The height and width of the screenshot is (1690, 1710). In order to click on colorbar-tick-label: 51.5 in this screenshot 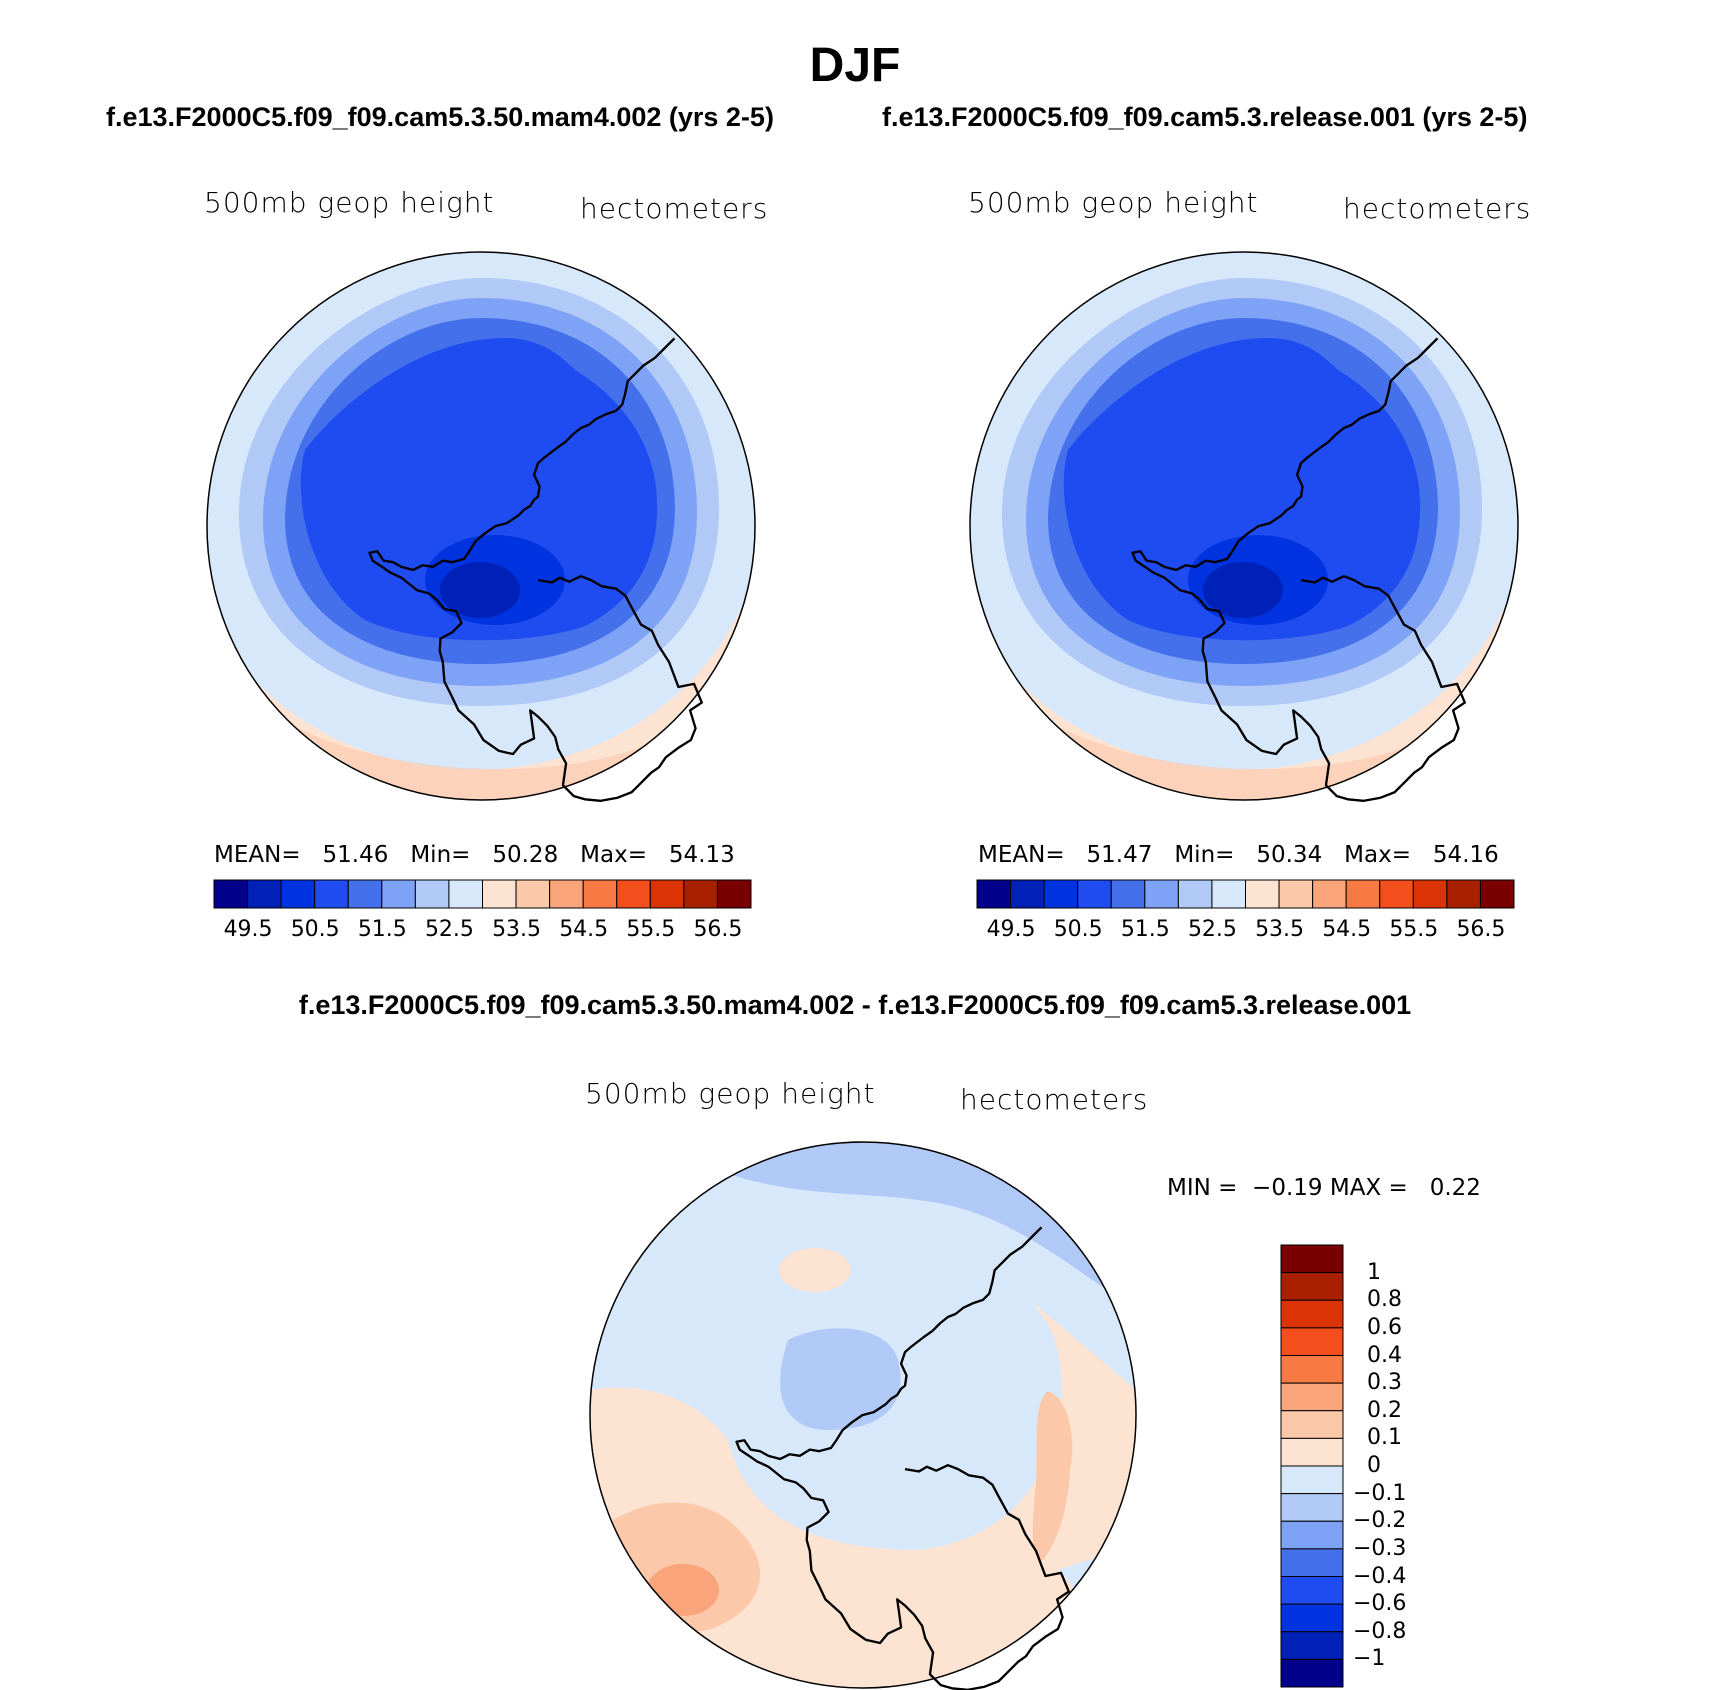, I will do `click(1145, 929)`.